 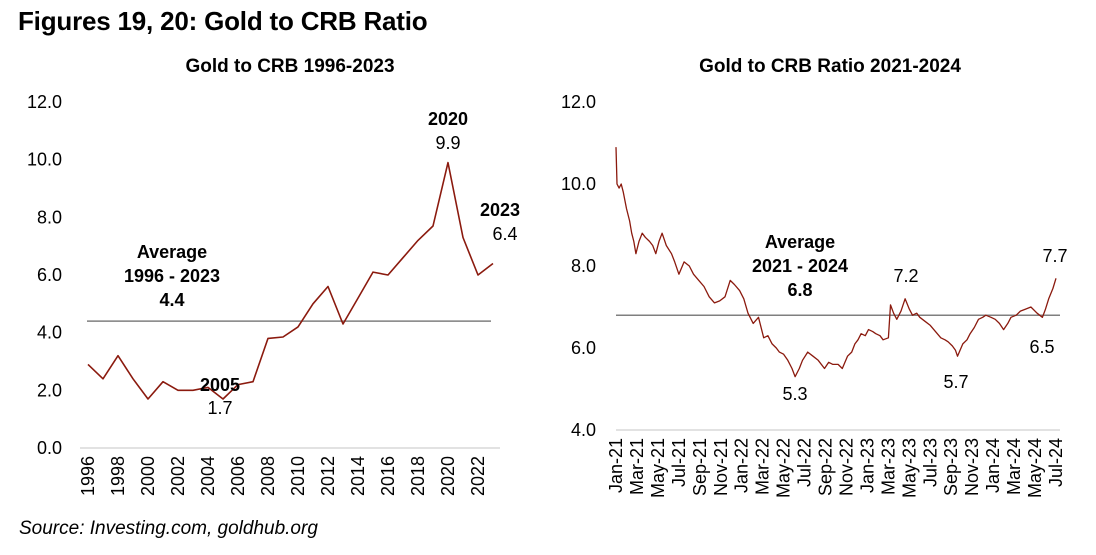 I want to click on x-tick-label: 2004, so click(x=208, y=476).